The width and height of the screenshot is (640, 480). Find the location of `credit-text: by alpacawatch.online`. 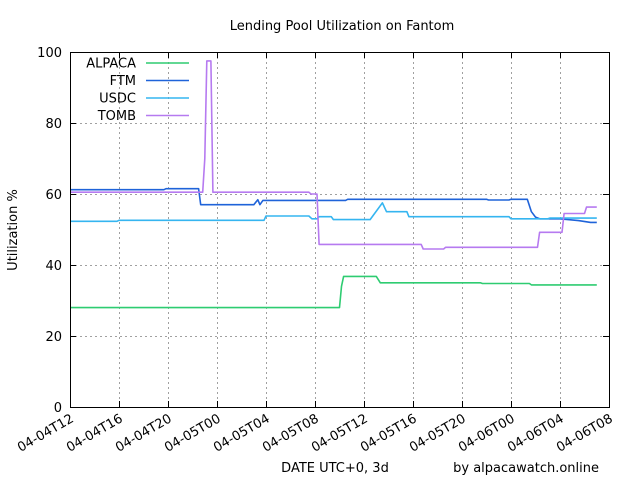

credit-text: by alpacawatch.online is located at coordinates (526, 468).